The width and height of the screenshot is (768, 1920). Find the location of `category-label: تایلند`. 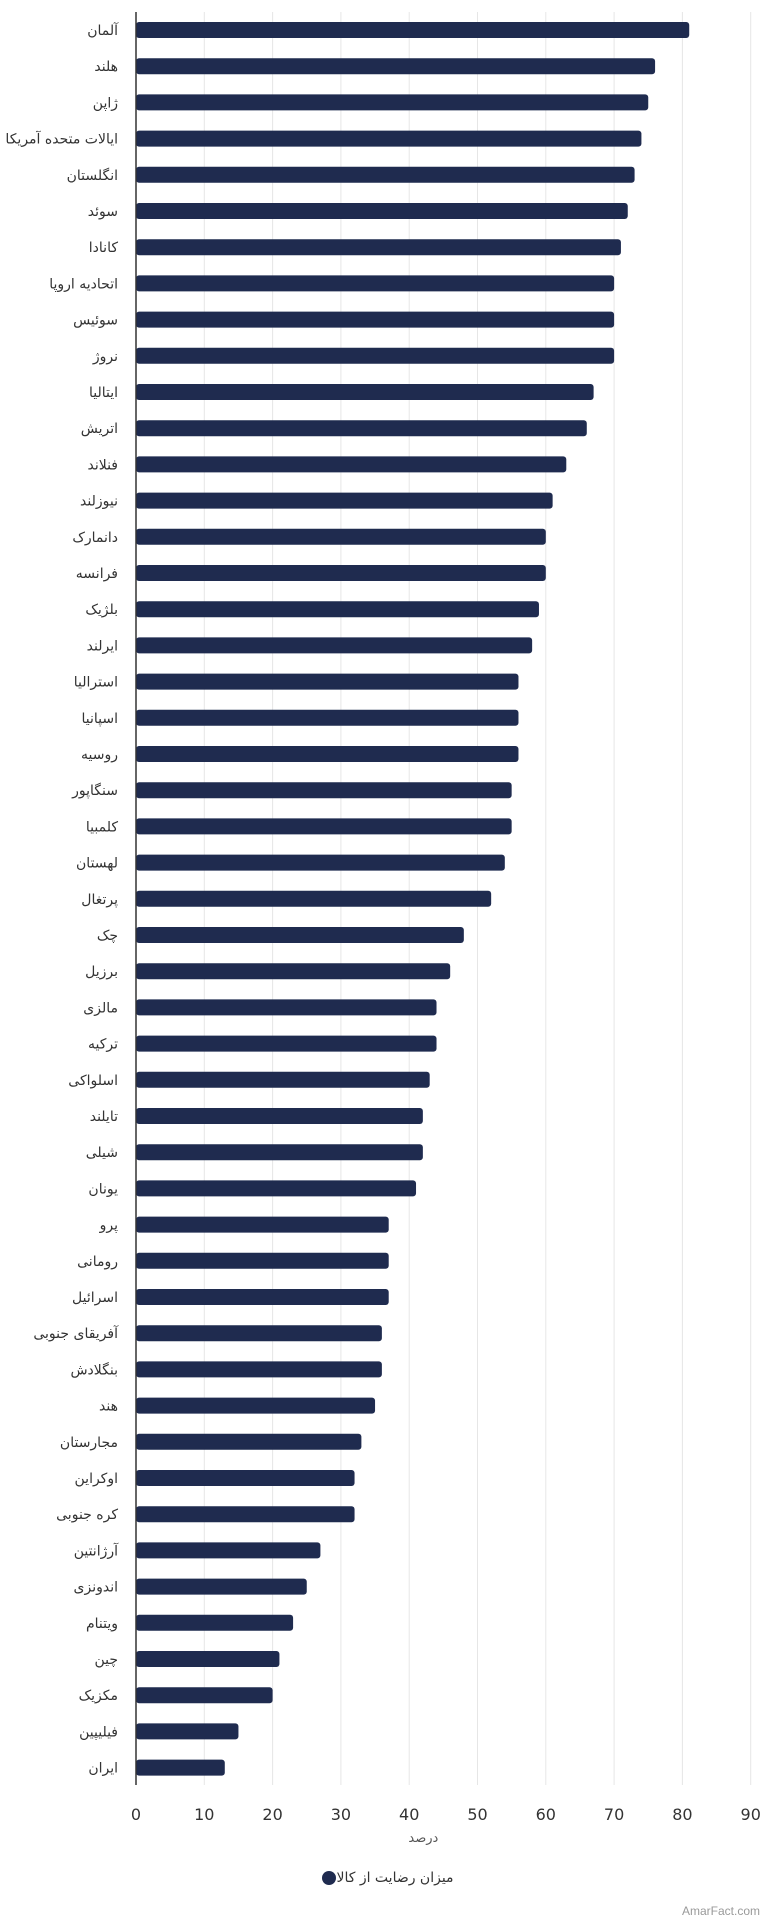

category-label: تایلند is located at coordinates (104, 1117).